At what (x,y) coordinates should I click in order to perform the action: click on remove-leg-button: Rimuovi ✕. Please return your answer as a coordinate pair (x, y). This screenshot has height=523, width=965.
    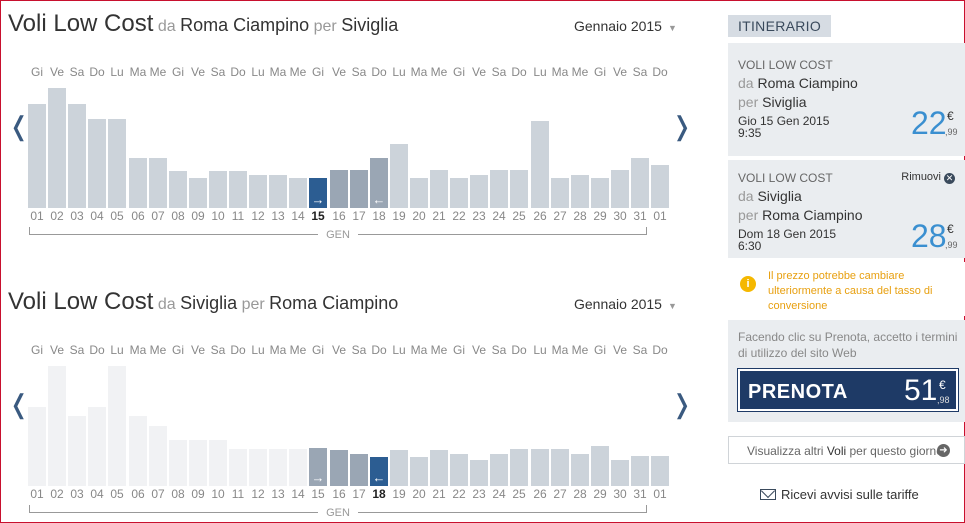
    Looking at the image, I should click on (928, 177).